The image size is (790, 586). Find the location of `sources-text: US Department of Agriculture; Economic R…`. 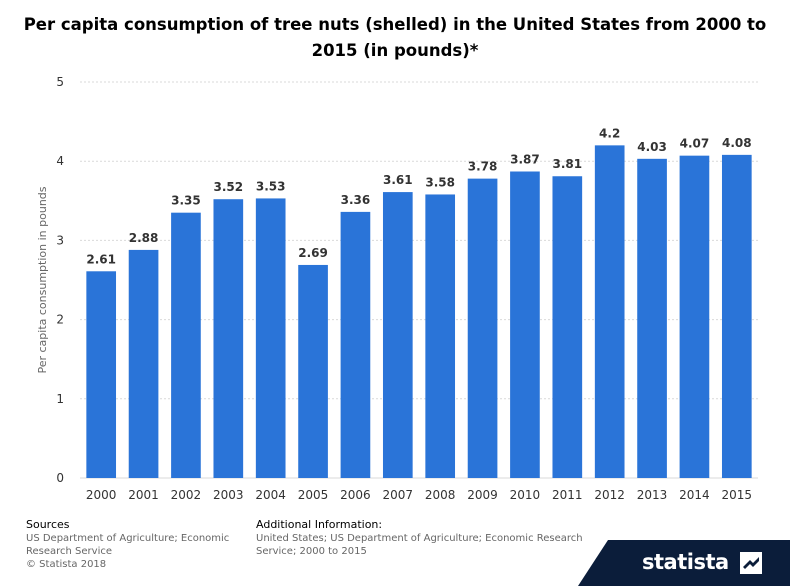

sources-text: US Department of Agriculture; Economic R… is located at coordinates (128, 545).